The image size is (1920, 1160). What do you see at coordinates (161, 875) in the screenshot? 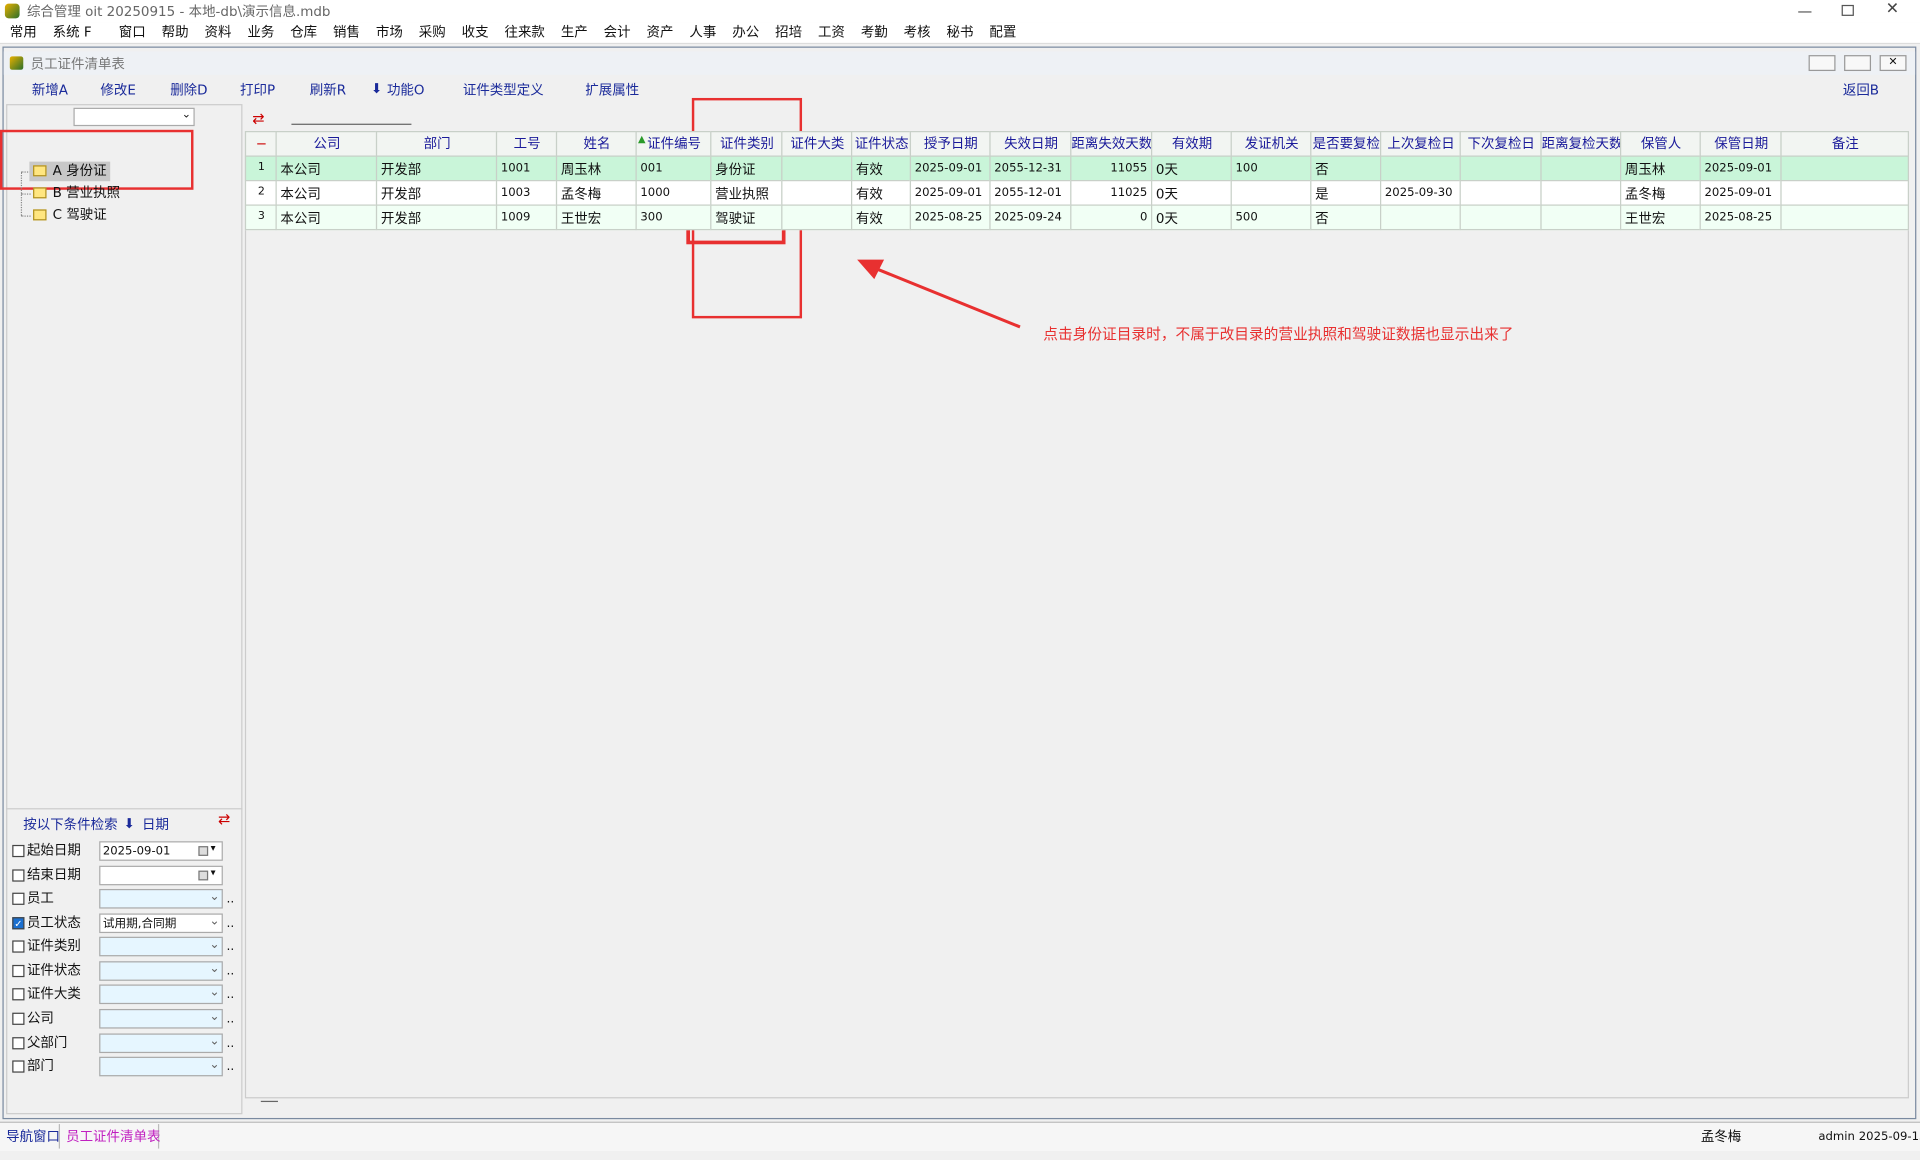
I see `field-input: ▾` at bounding box center [161, 875].